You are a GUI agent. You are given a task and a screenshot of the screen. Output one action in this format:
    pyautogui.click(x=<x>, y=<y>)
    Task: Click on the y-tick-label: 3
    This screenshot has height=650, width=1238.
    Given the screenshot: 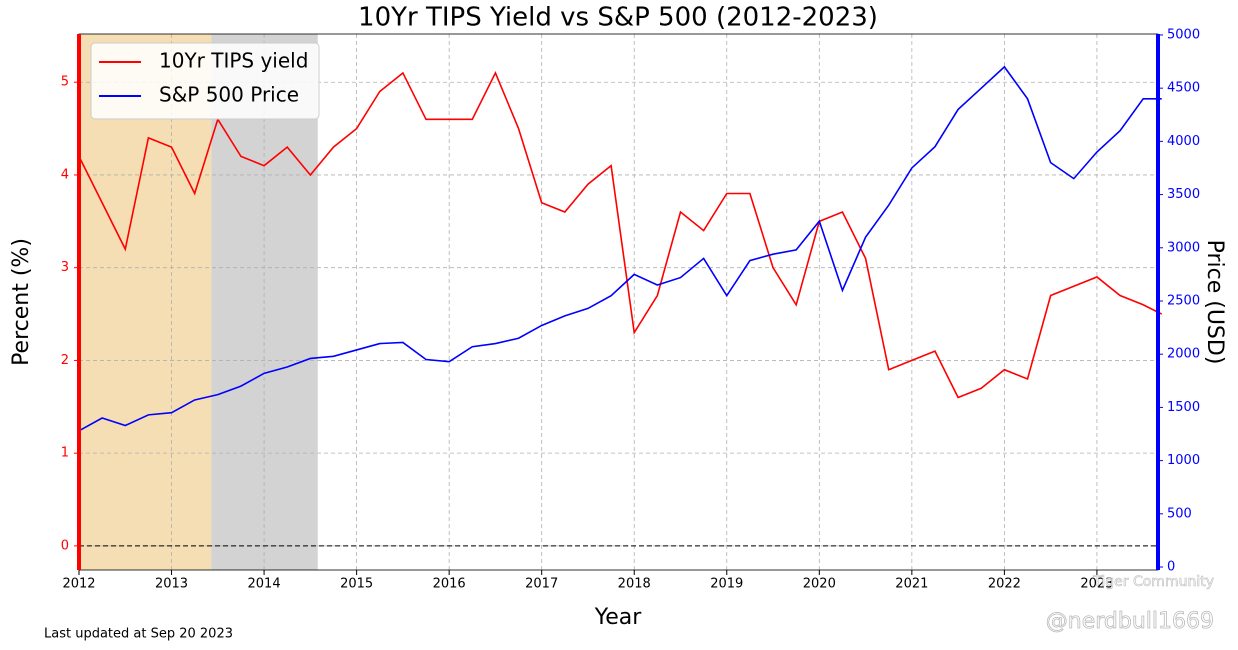 What is the action you would take?
    pyautogui.click(x=65, y=267)
    